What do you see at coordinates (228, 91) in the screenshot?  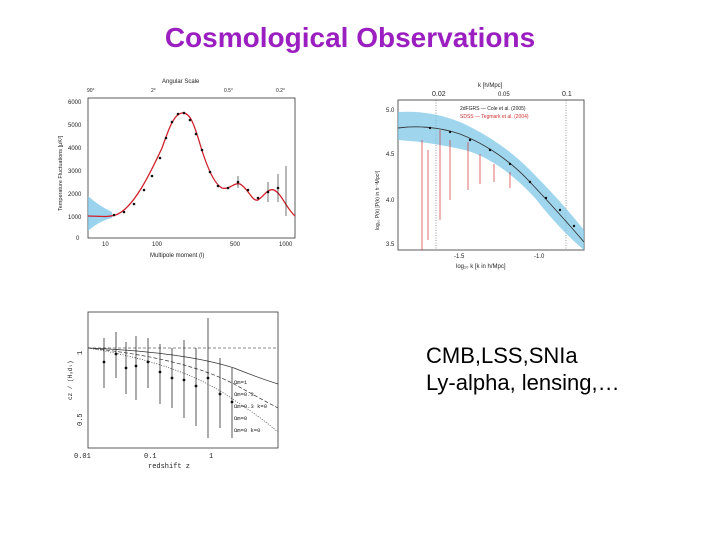 I see `cmb-top-tick: 0.5°` at bounding box center [228, 91].